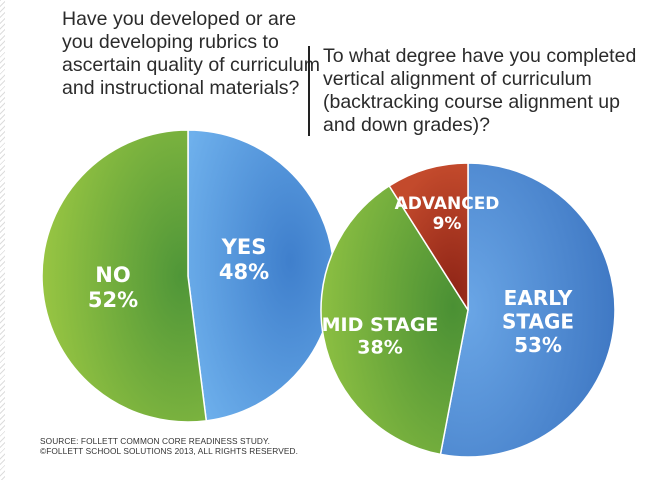 This screenshot has height=480, width=650. What do you see at coordinates (447, 204) in the screenshot?
I see `slice-label-advanced: ADVANCED` at bounding box center [447, 204].